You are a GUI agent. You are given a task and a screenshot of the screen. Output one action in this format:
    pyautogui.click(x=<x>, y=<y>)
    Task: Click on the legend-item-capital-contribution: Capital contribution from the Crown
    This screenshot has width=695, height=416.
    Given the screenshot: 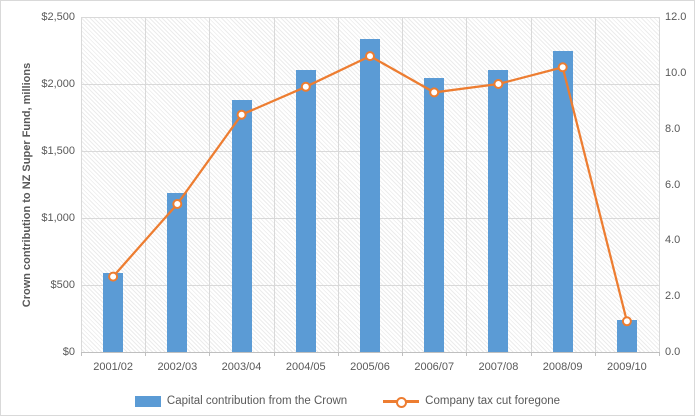 What is the action you would take?
    pyautogui.click(x=241, y=401)
    